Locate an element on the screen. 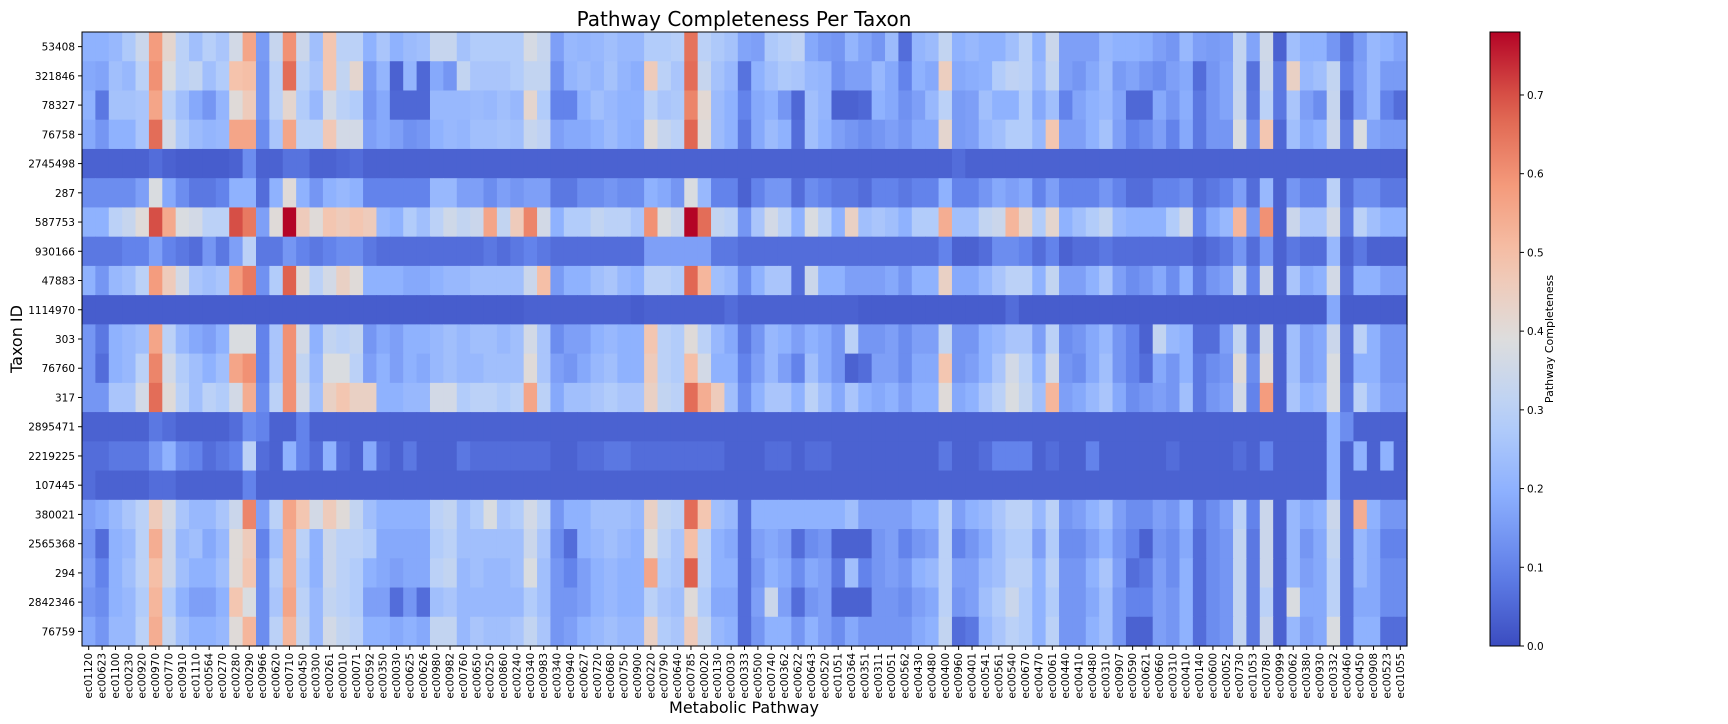 The height and width of the screenshot is (724, 1728). x-tick-label: ec00626 is located at coordinates (424, 676).